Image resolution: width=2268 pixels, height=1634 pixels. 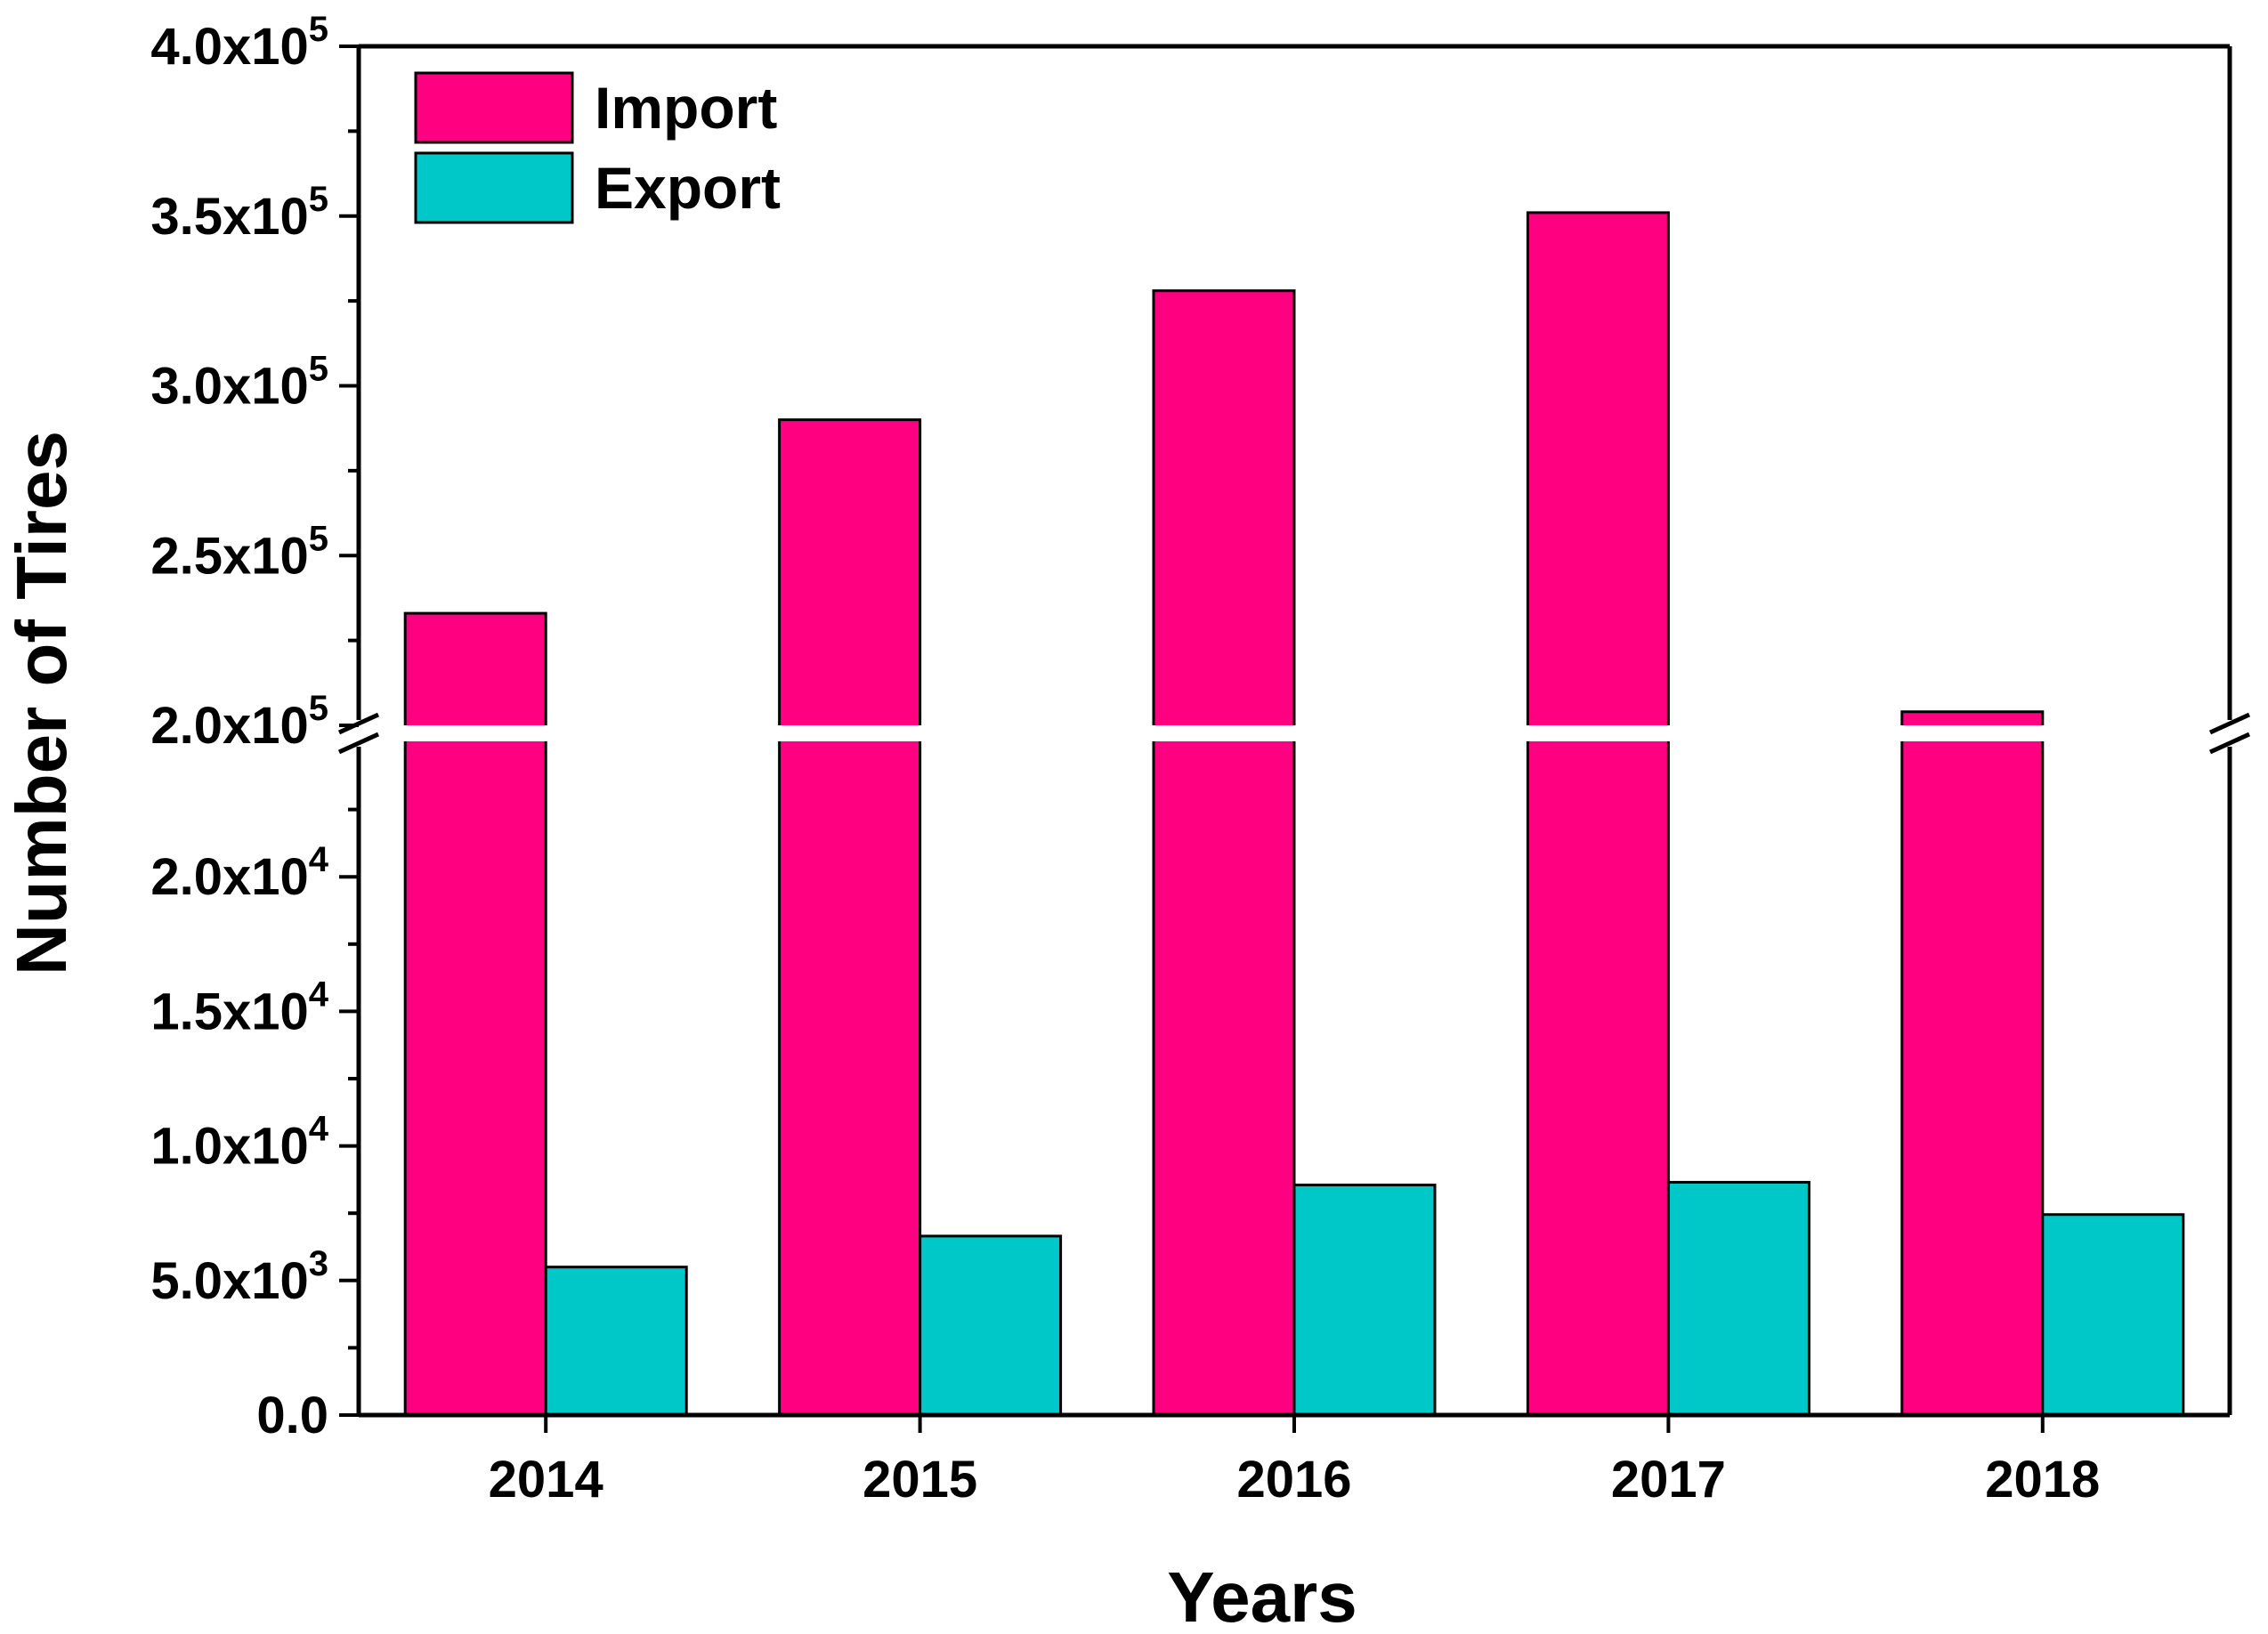 What do you see at coordinates (2042, 1480) in the screenshot?
I see `x-tick-label-2018: 2018` at bounding box center [2042, 1480].